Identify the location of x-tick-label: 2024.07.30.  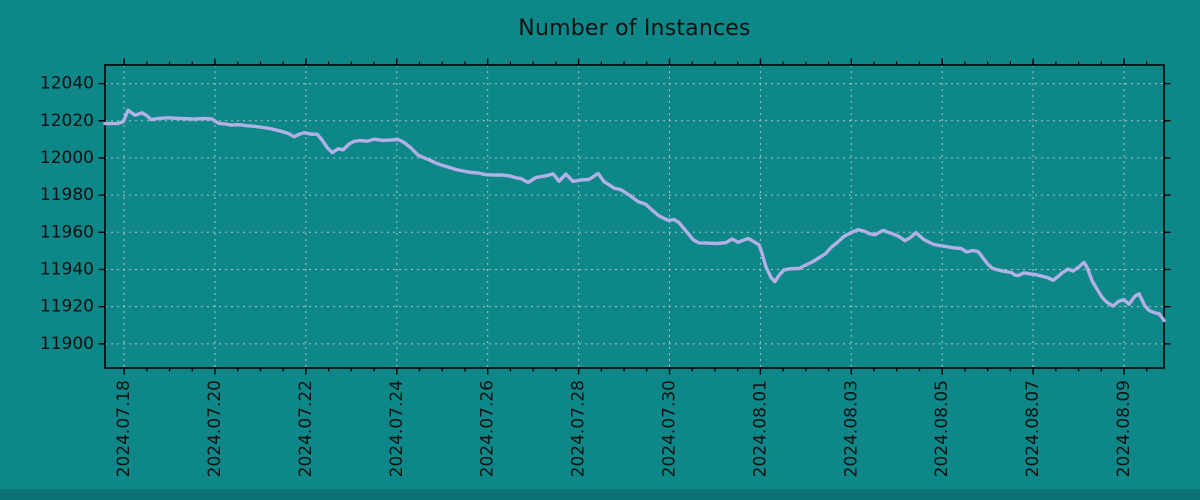
(669, 428).